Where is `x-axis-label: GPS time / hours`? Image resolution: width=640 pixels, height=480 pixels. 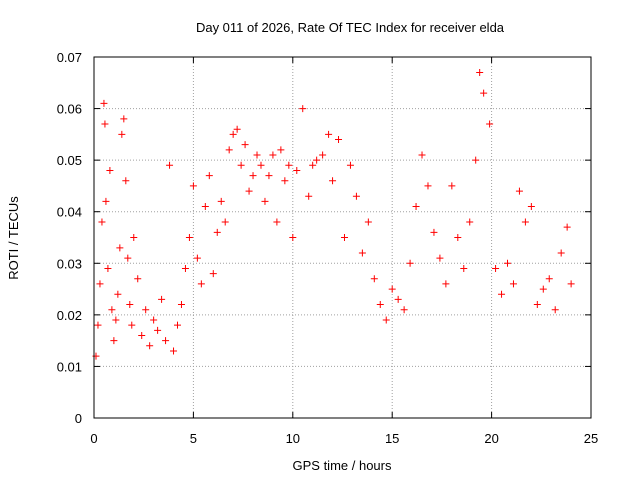 x-axis-label: GPS time / hours is located at coordinates (342, 465).